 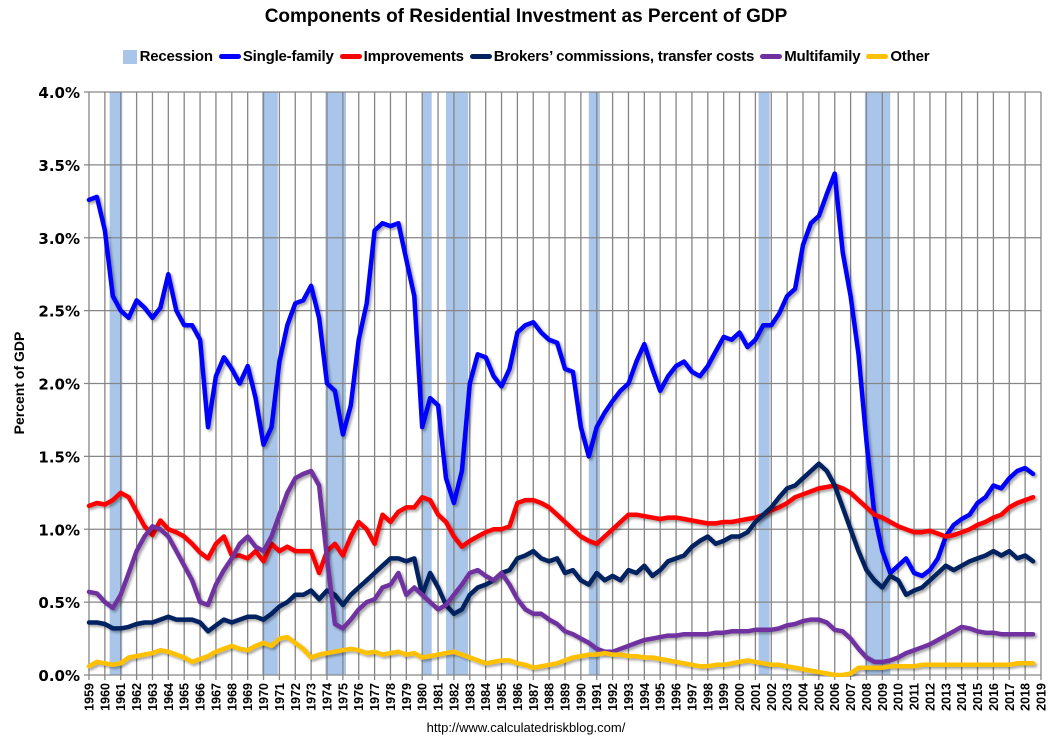 What do you see at coordinates (910, 56) in the screenshot?
I see `legend-label-other: Other` at bounding box center [910, 56].